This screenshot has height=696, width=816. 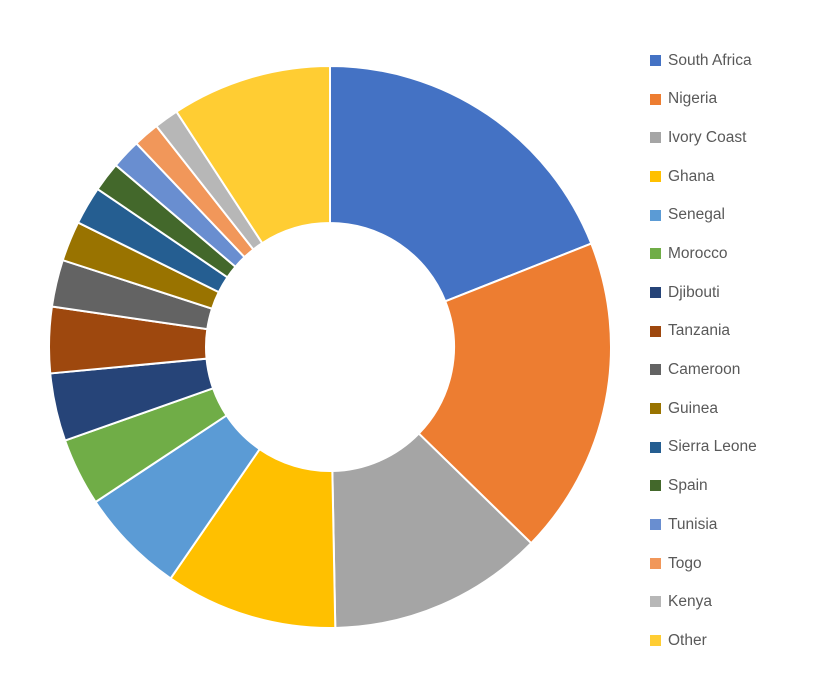 I want to click on slice-ivory-coast, so click(x=432, y=530).